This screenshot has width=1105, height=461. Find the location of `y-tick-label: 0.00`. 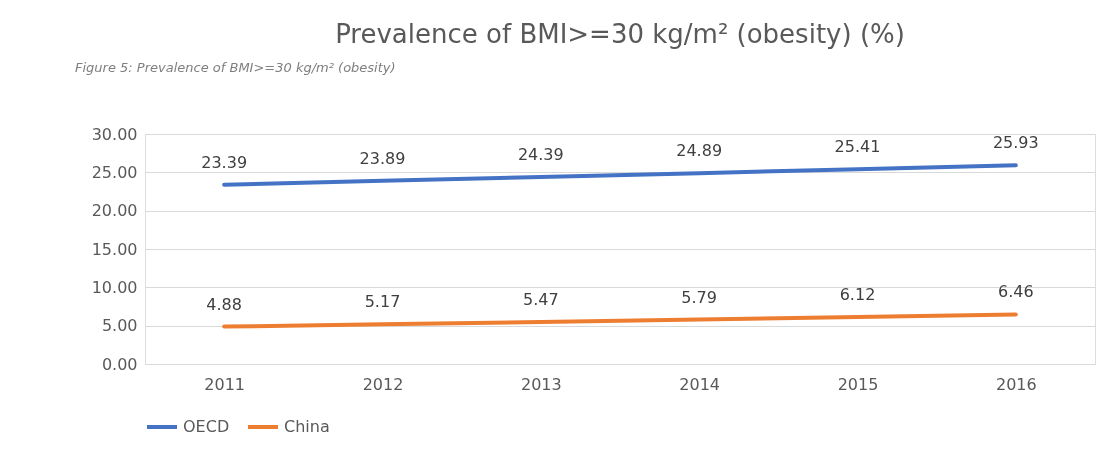

y-tick-label: 0.00 is located at coordinates (119, 364).